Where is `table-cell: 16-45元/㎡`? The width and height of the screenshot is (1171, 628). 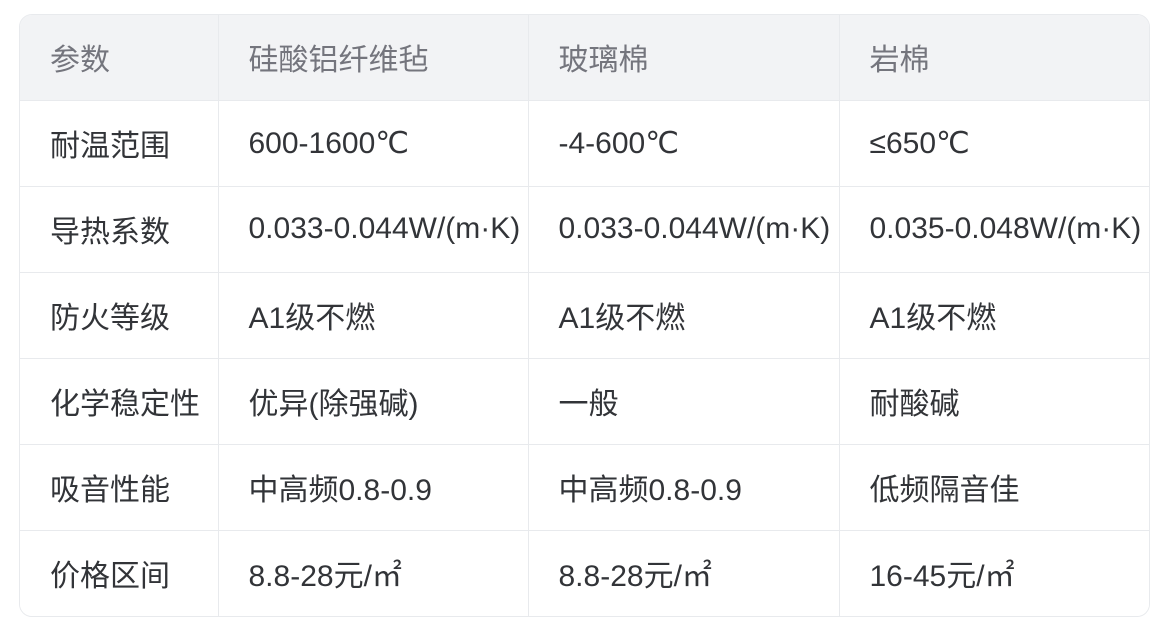 table-cell: 16-45元/㎡ is located at coordinates (994, 573).